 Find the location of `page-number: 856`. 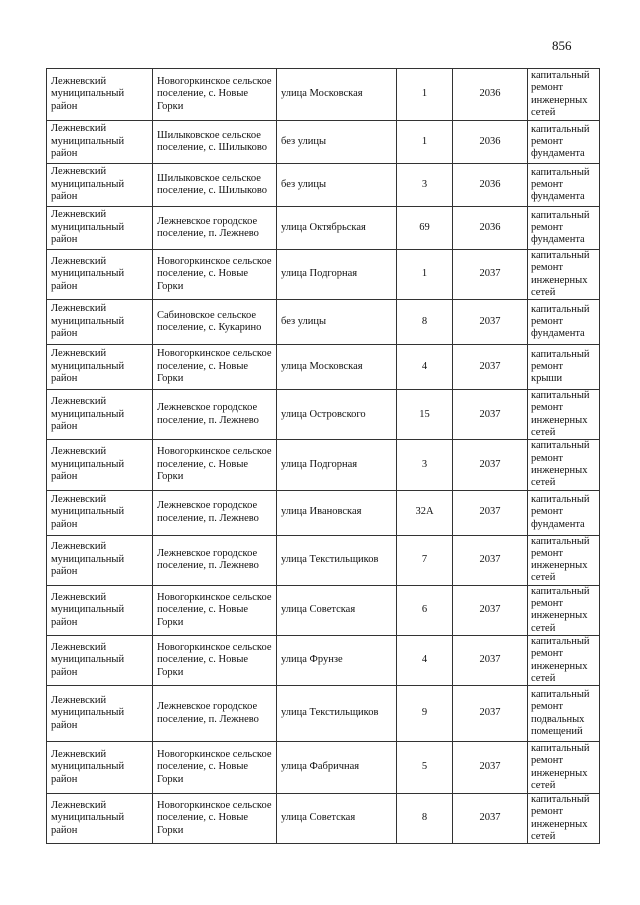

page-number: 856 is located at coordinates (562, 45).